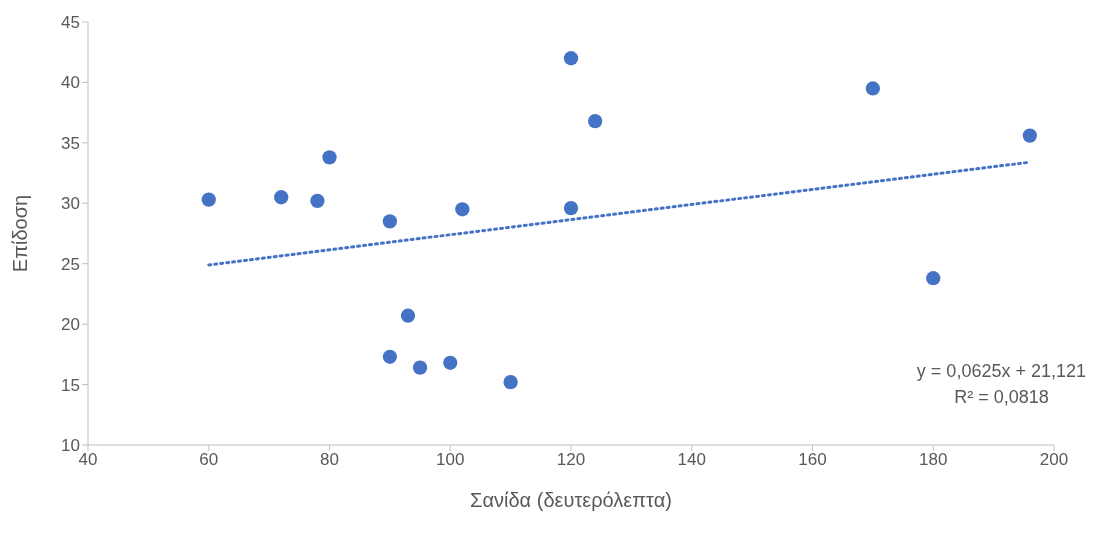 The width and height of the screenshot is (1102, 533). Describe the element at coordinates (329, 460) in the screenshot. I see `x-tick-label: 80` at that location.